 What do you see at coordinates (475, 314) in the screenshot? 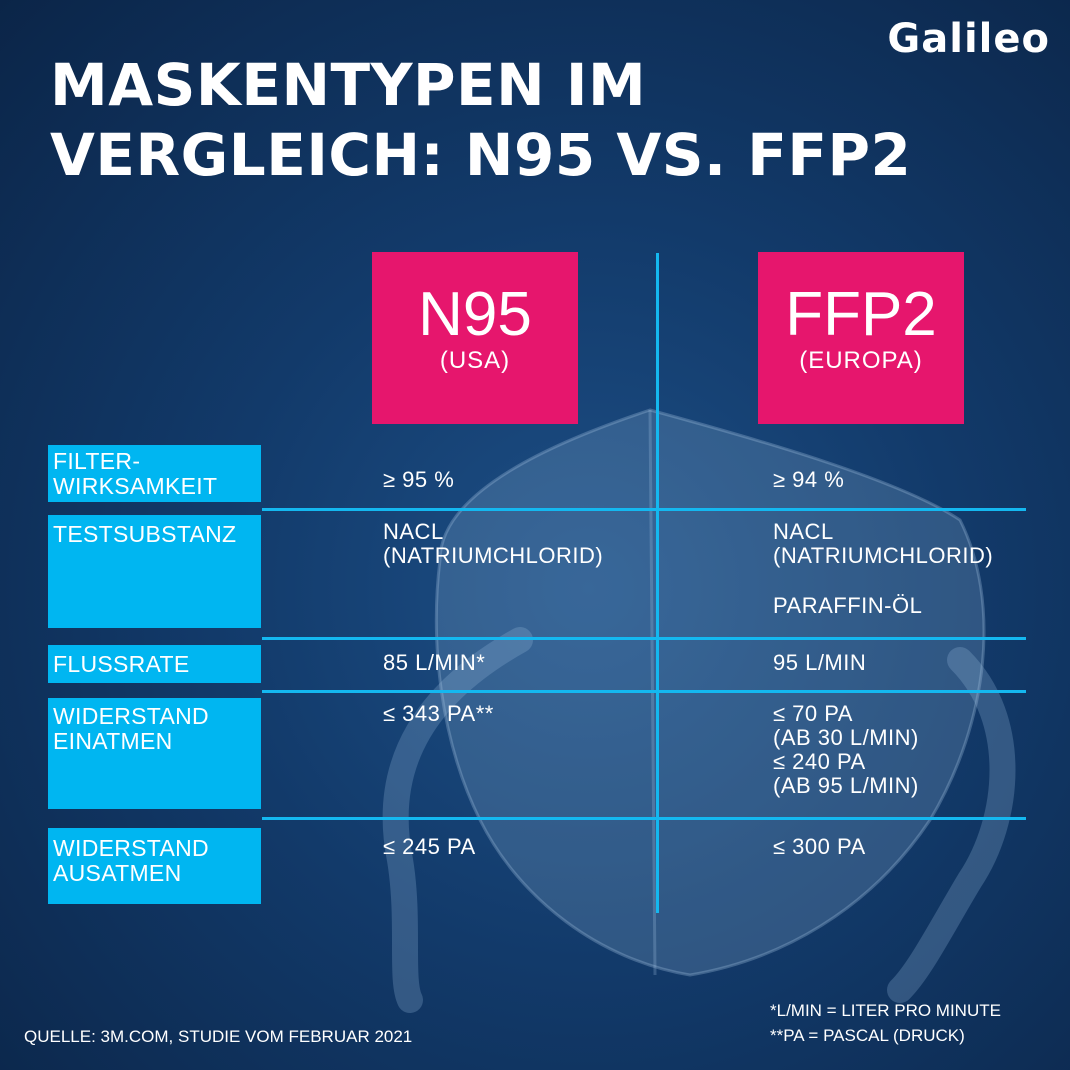
I see `column-name-n95: N95` at bounding box center [475, 314].